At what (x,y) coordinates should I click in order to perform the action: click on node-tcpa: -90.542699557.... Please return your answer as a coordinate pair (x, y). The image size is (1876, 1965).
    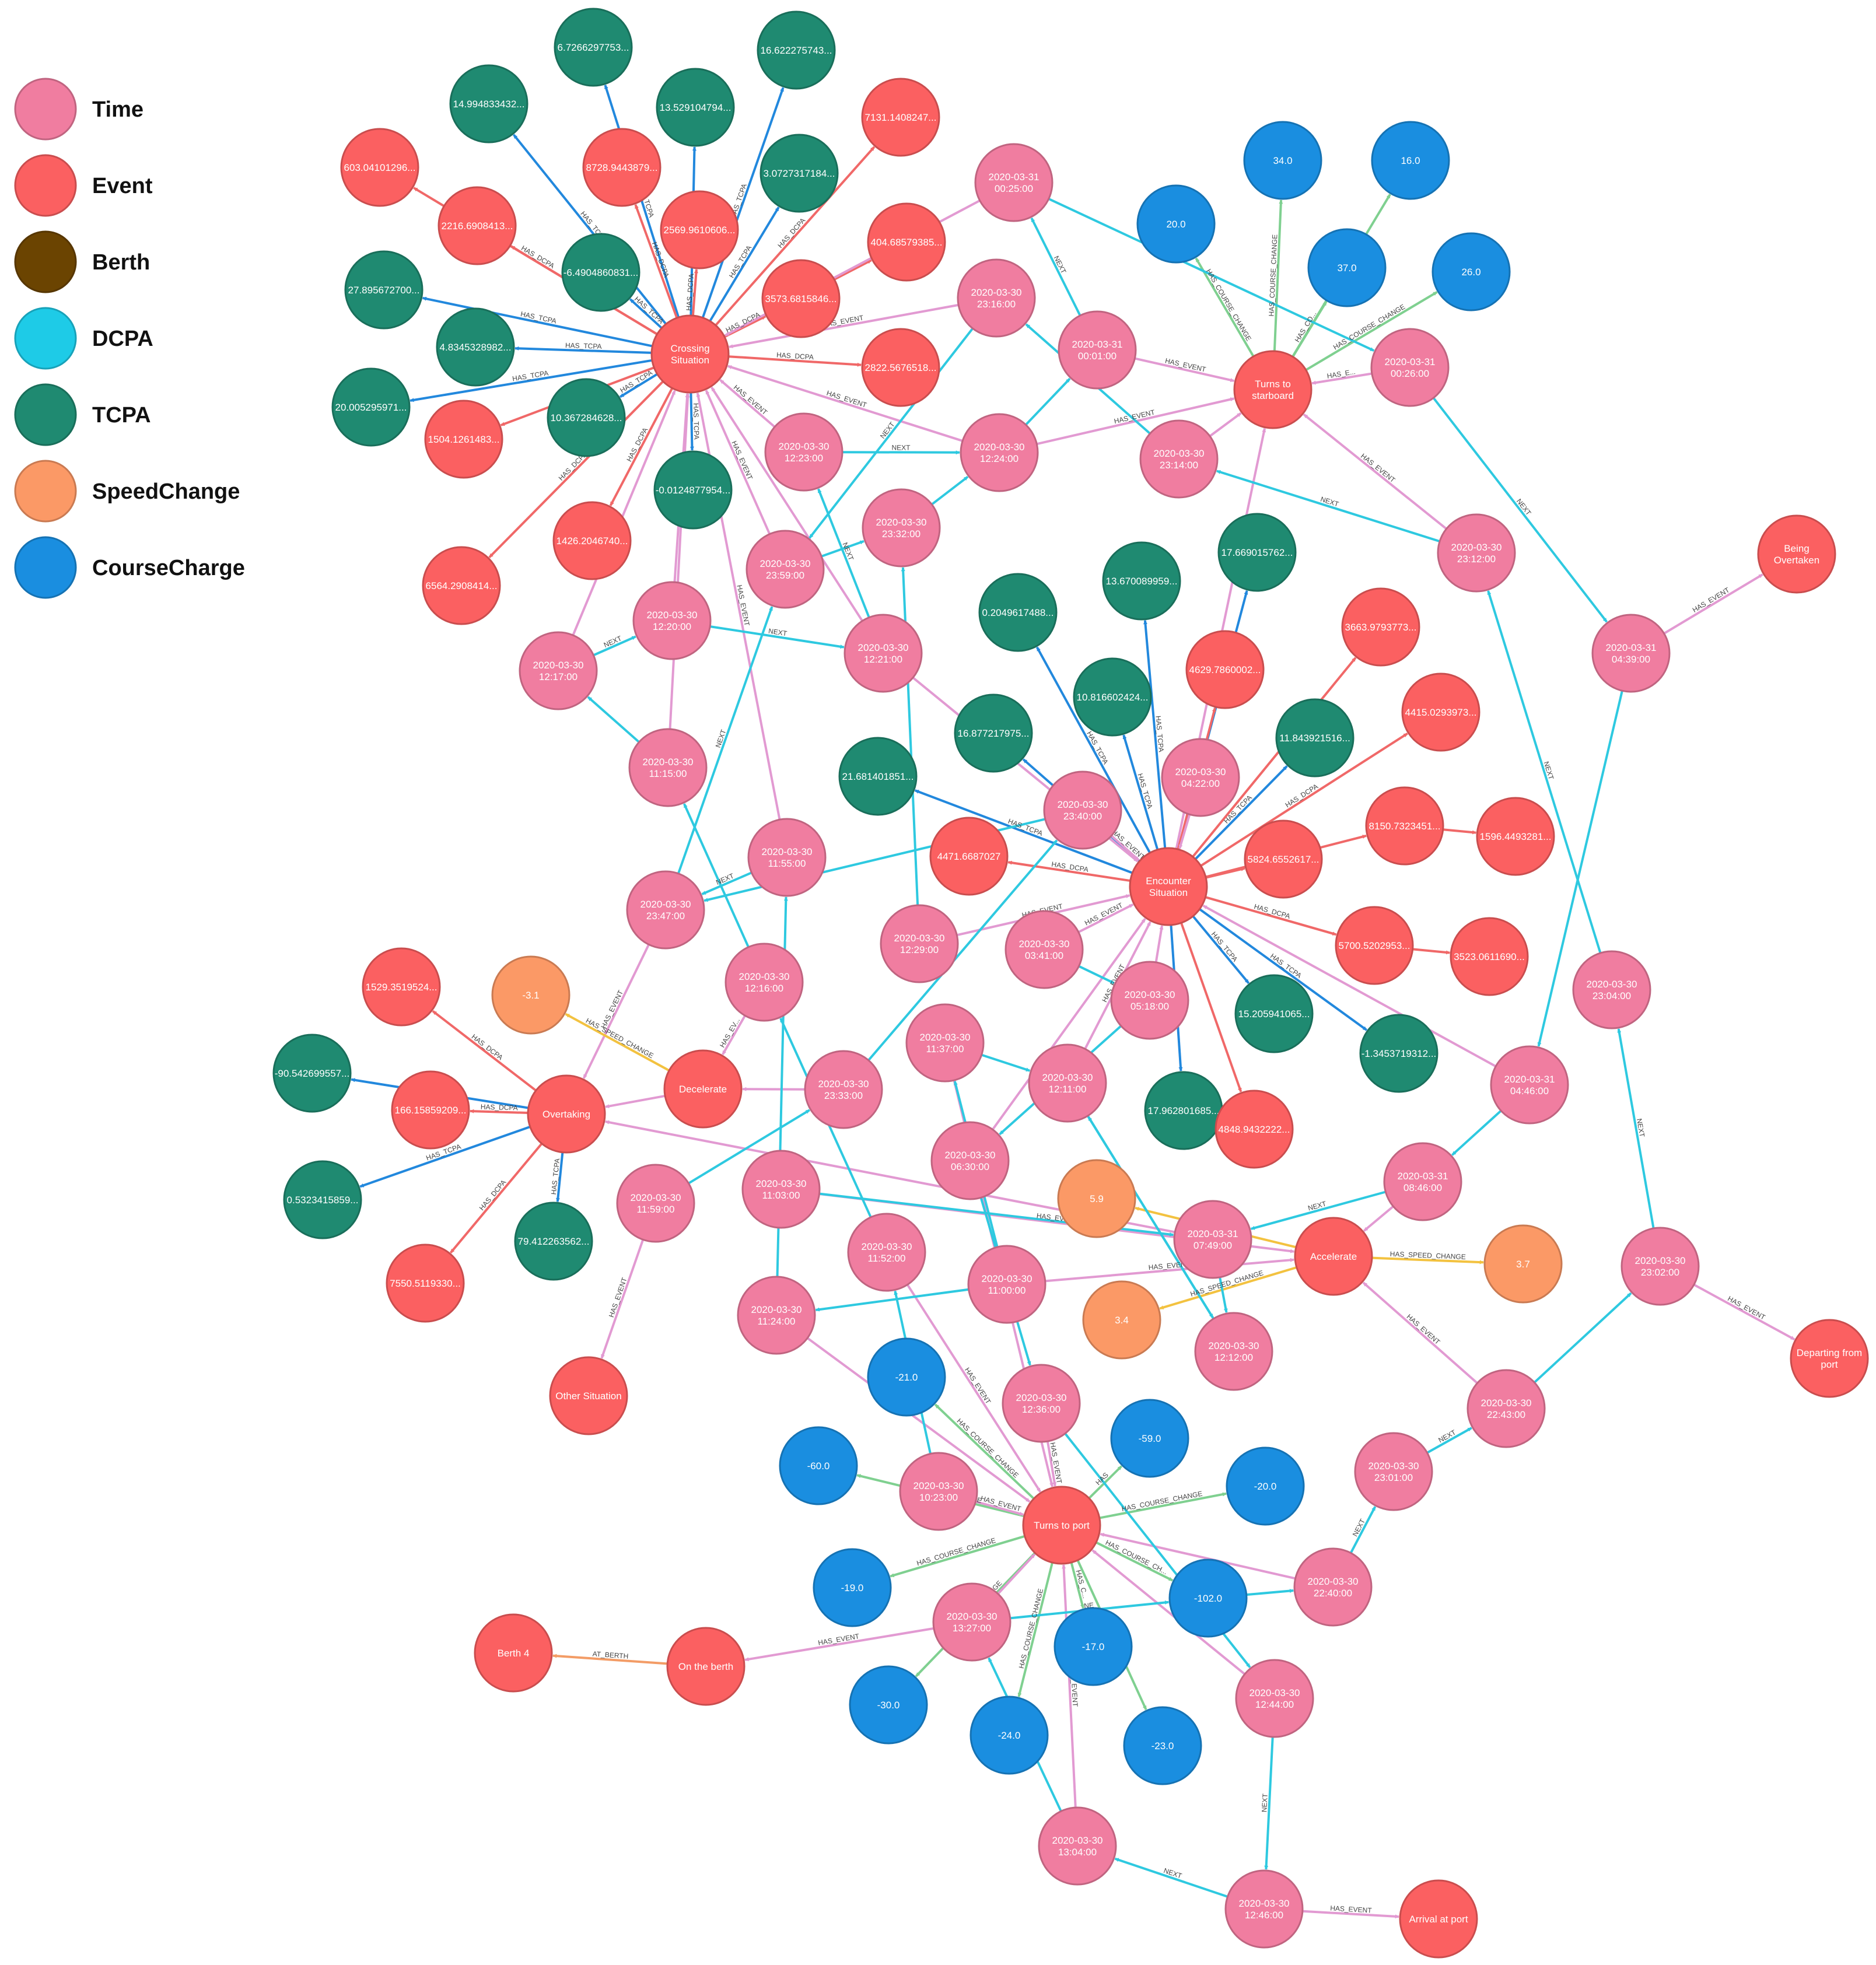
    Looking at the image, I should click on (312, 1073).